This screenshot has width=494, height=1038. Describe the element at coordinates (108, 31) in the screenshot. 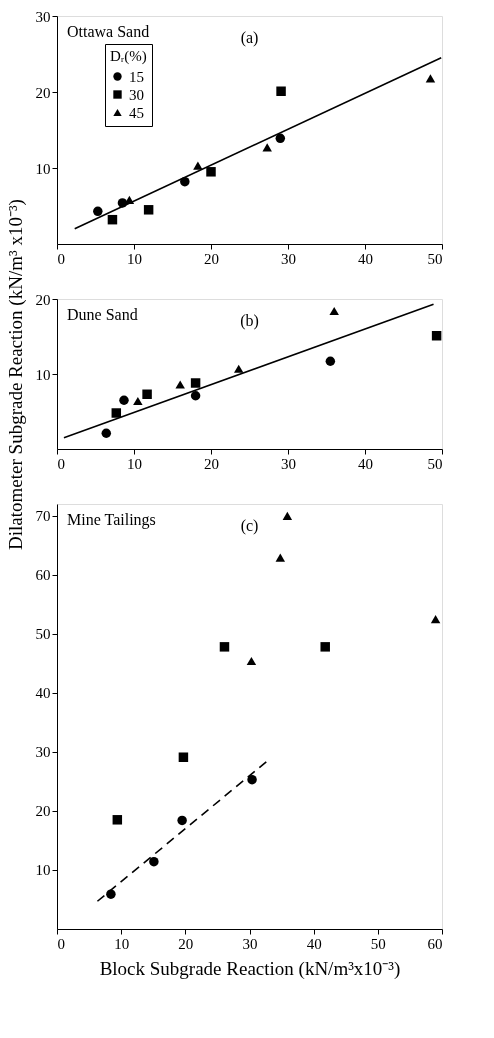

I see `annotation: Ottawa Sand` at that location.